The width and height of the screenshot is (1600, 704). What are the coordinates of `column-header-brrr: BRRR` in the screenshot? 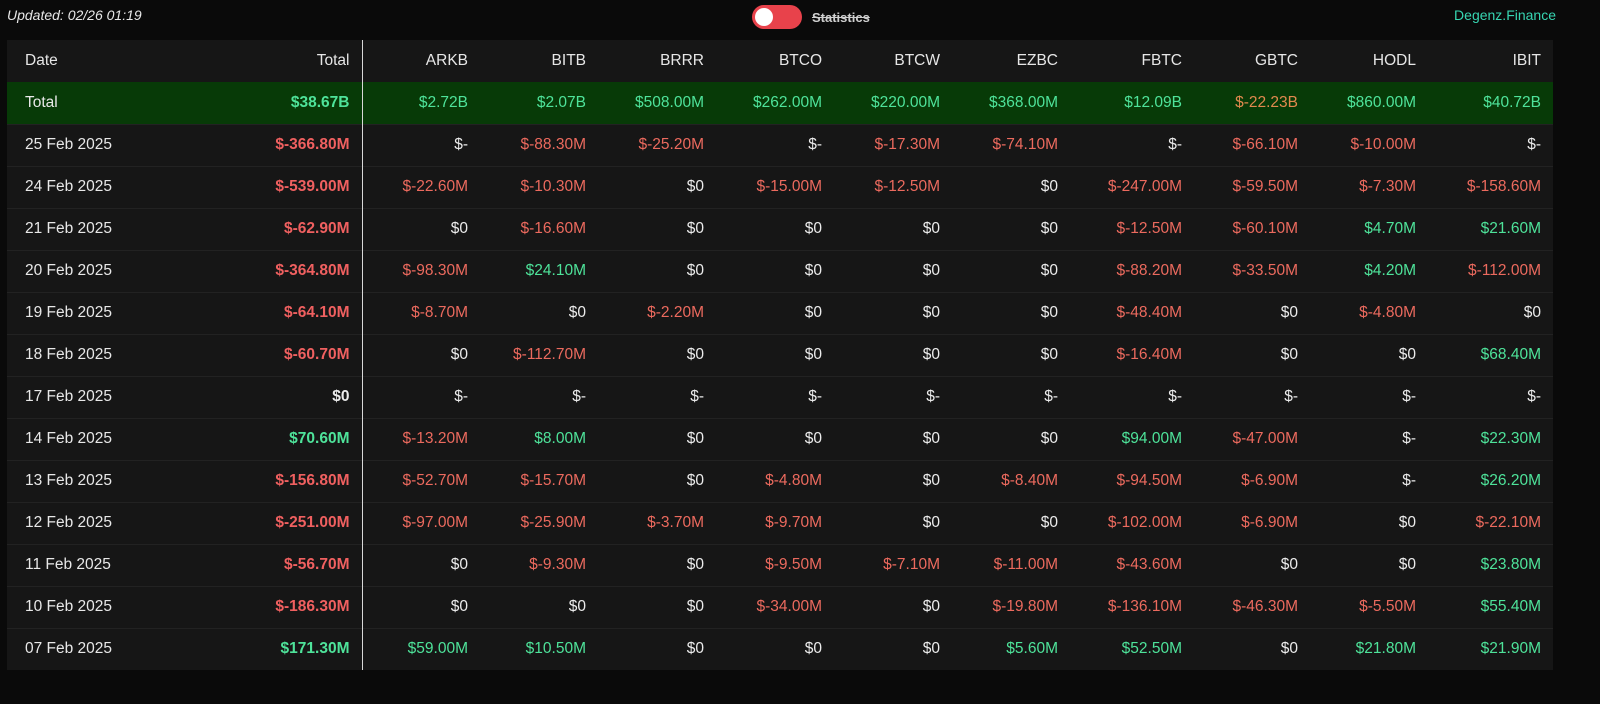 It's located at (682, 60).